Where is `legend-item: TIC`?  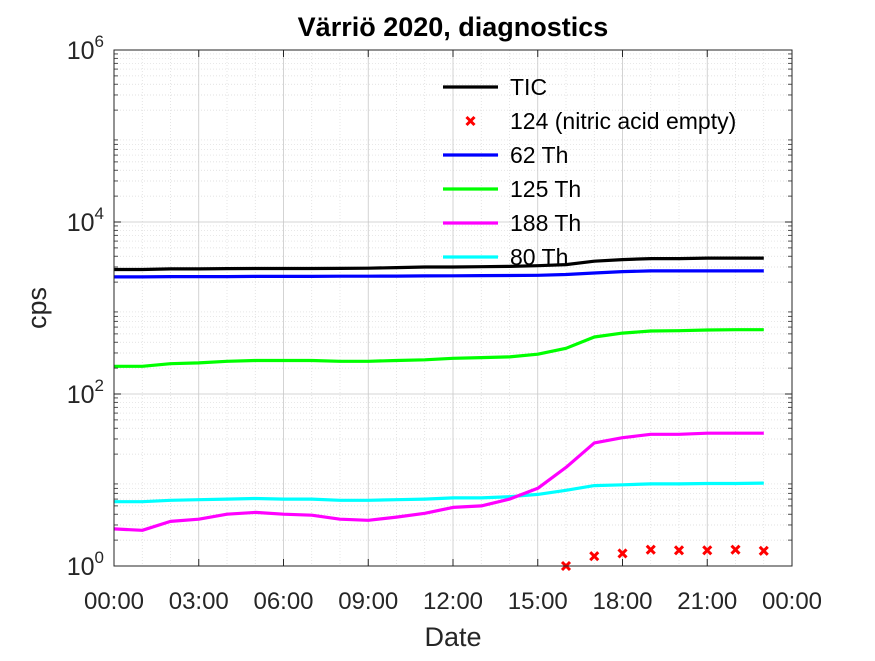 legend-item: TIC is located at coordinates (495, 87).